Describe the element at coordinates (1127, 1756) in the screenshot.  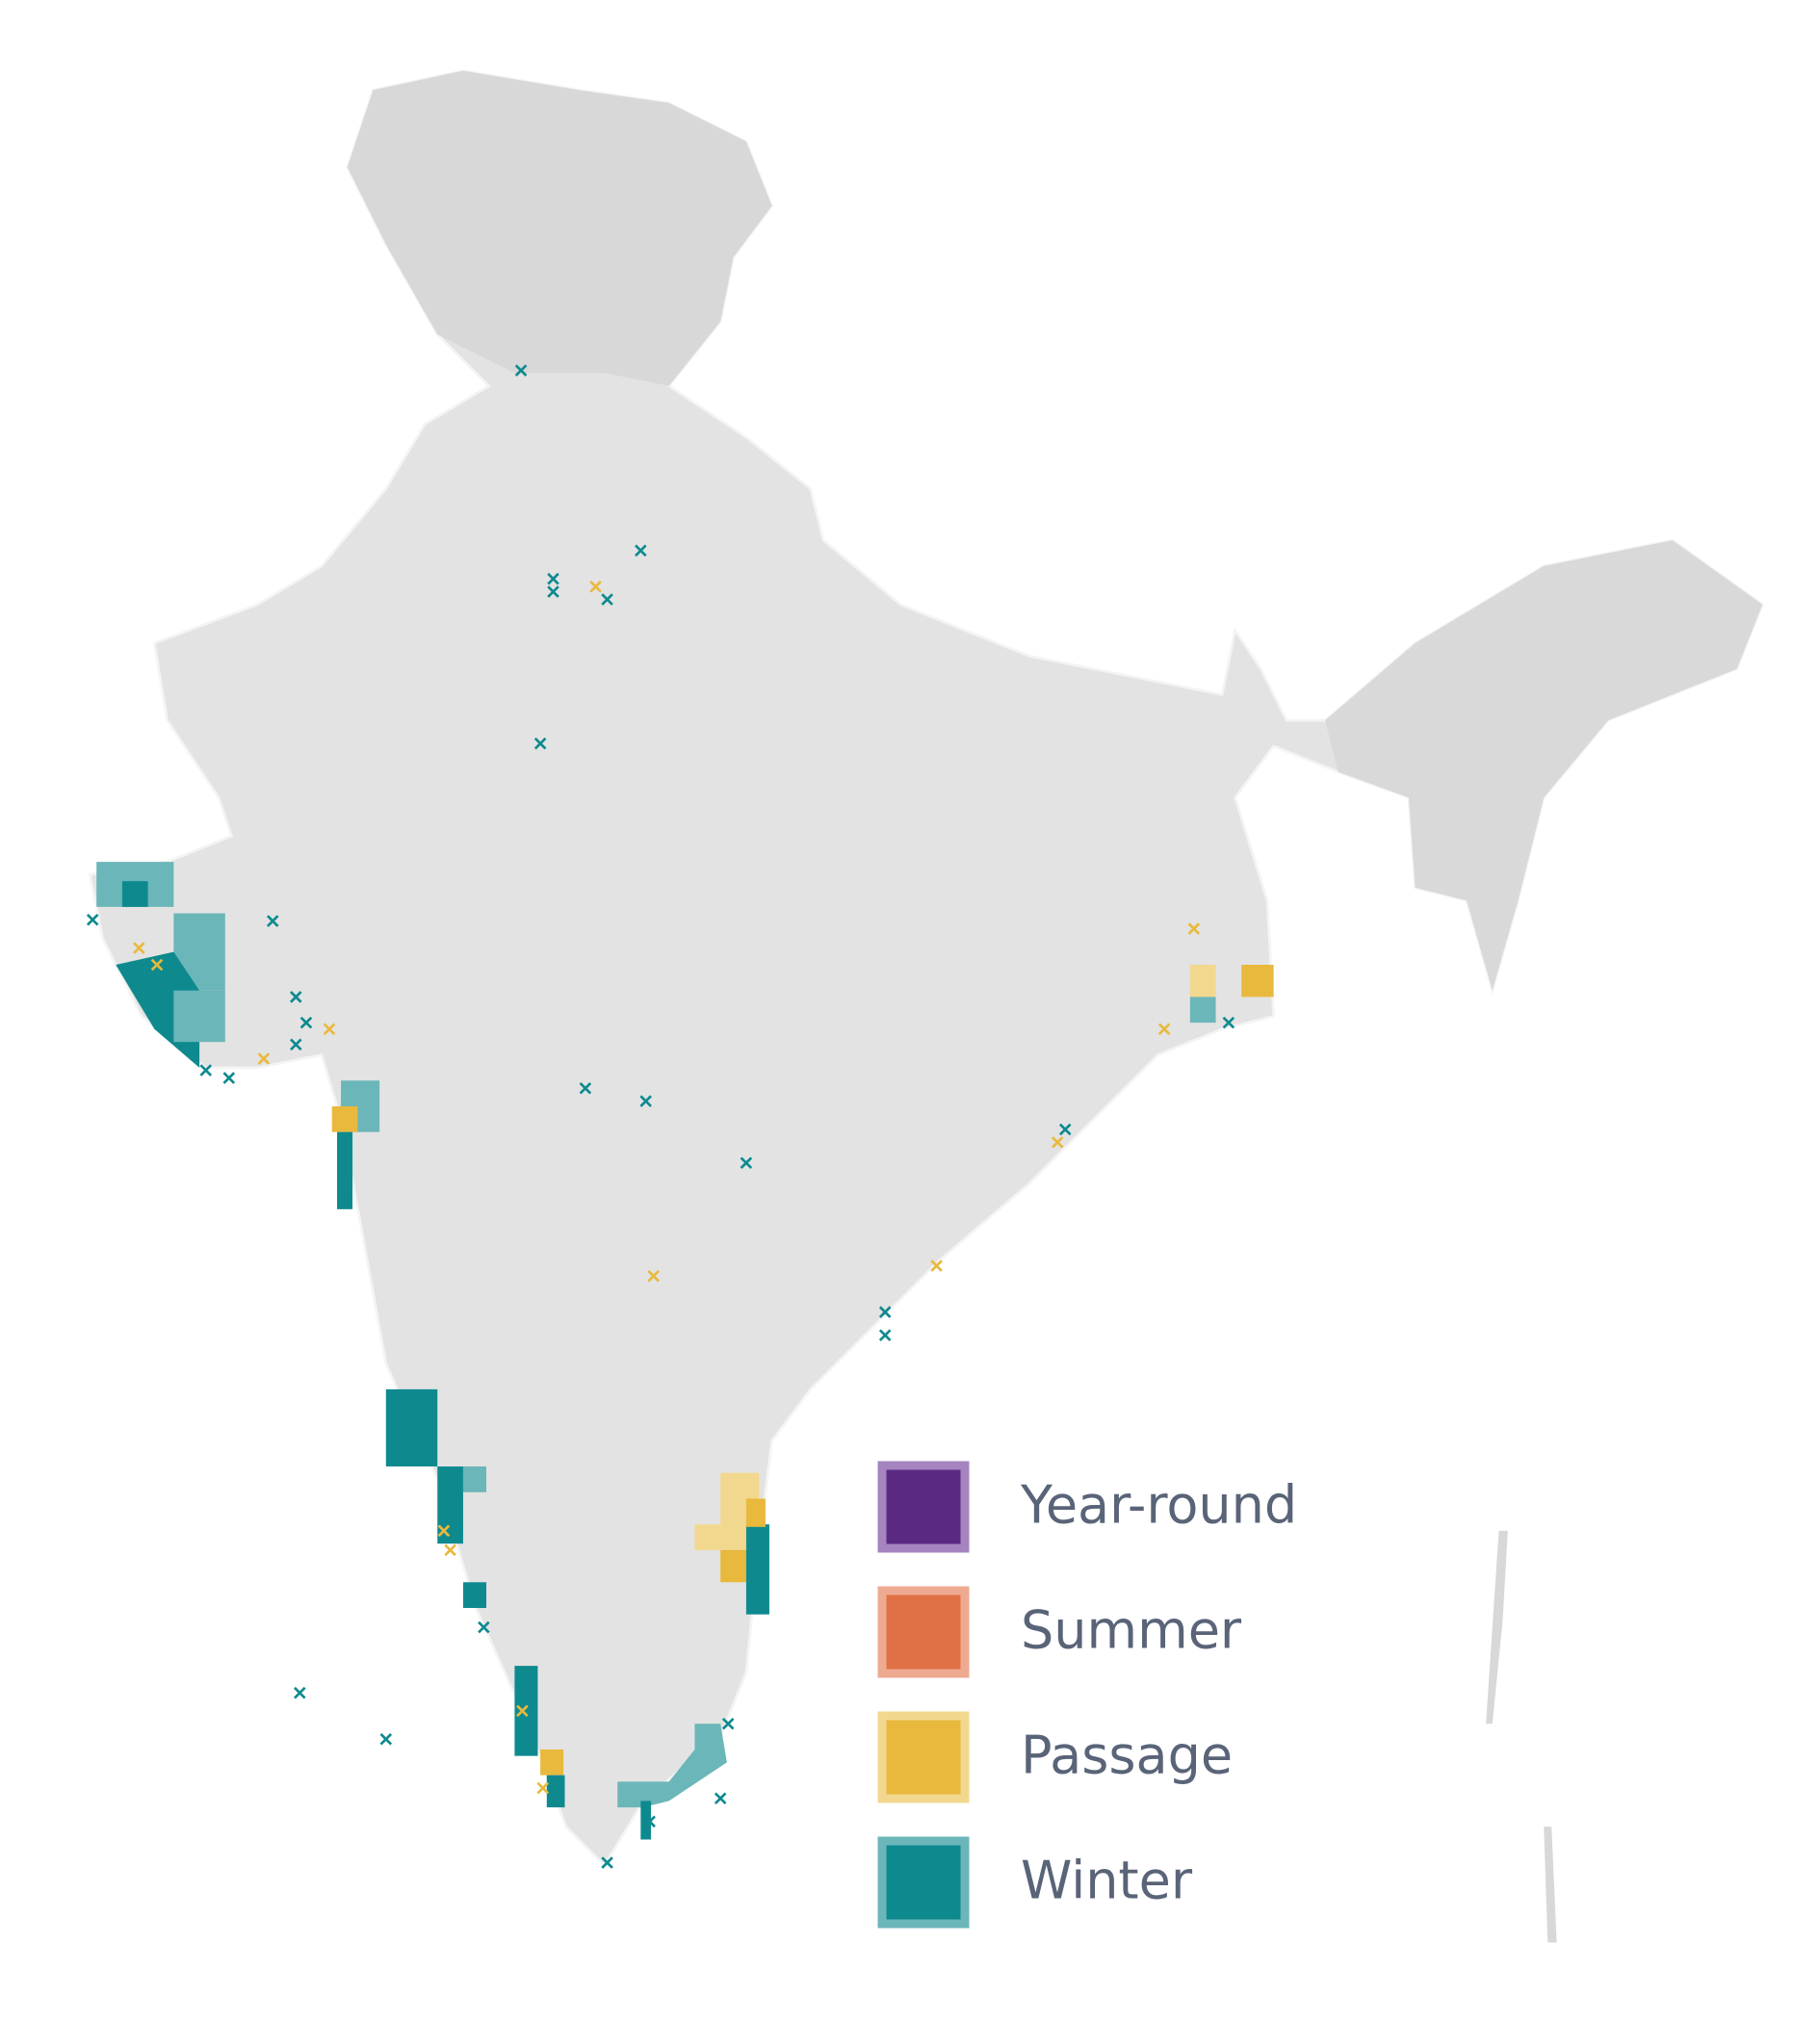
I see `legend-label: Passage` at that location.